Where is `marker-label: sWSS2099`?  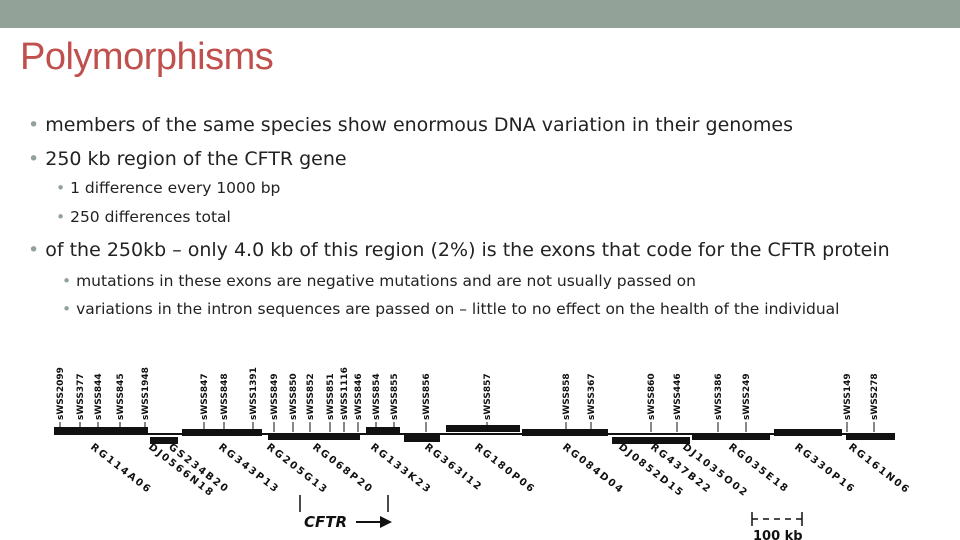
marker-label: sWSS2099 is located at coordinates (61, 393).